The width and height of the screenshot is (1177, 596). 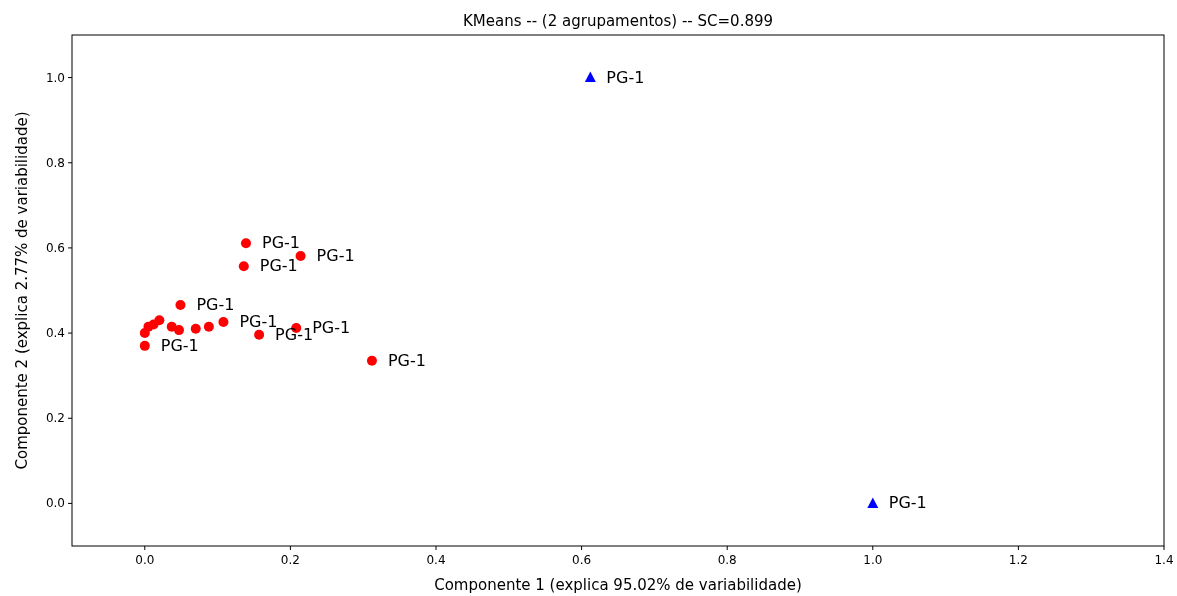 I want to click on x-tick-label: 0.4, so click(x=436, y=560).